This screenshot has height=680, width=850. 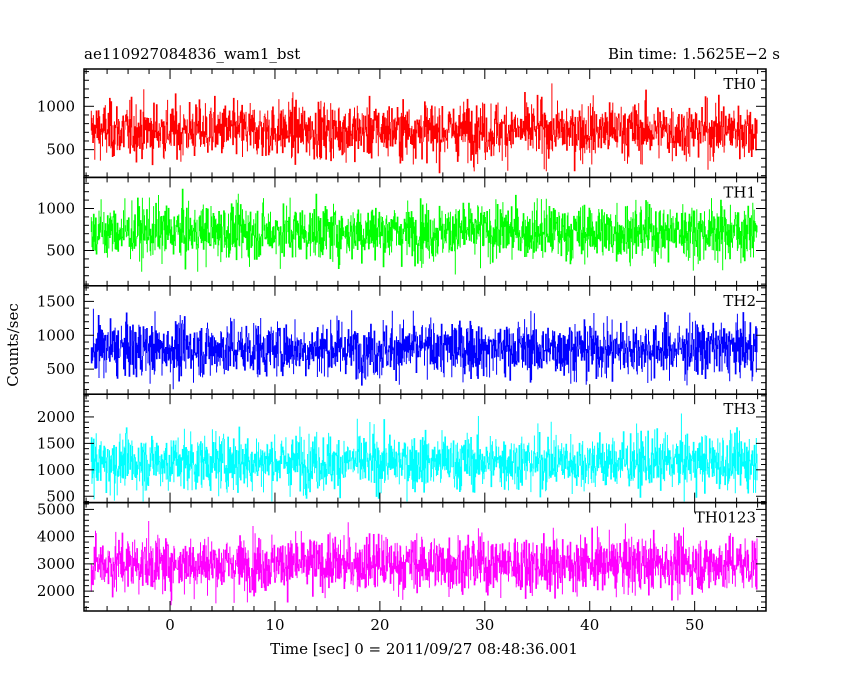 What do you see at coordinates (379, 625) in the screenshot?
I see `x-tick-label: 20` at bounding box center [379, 625].